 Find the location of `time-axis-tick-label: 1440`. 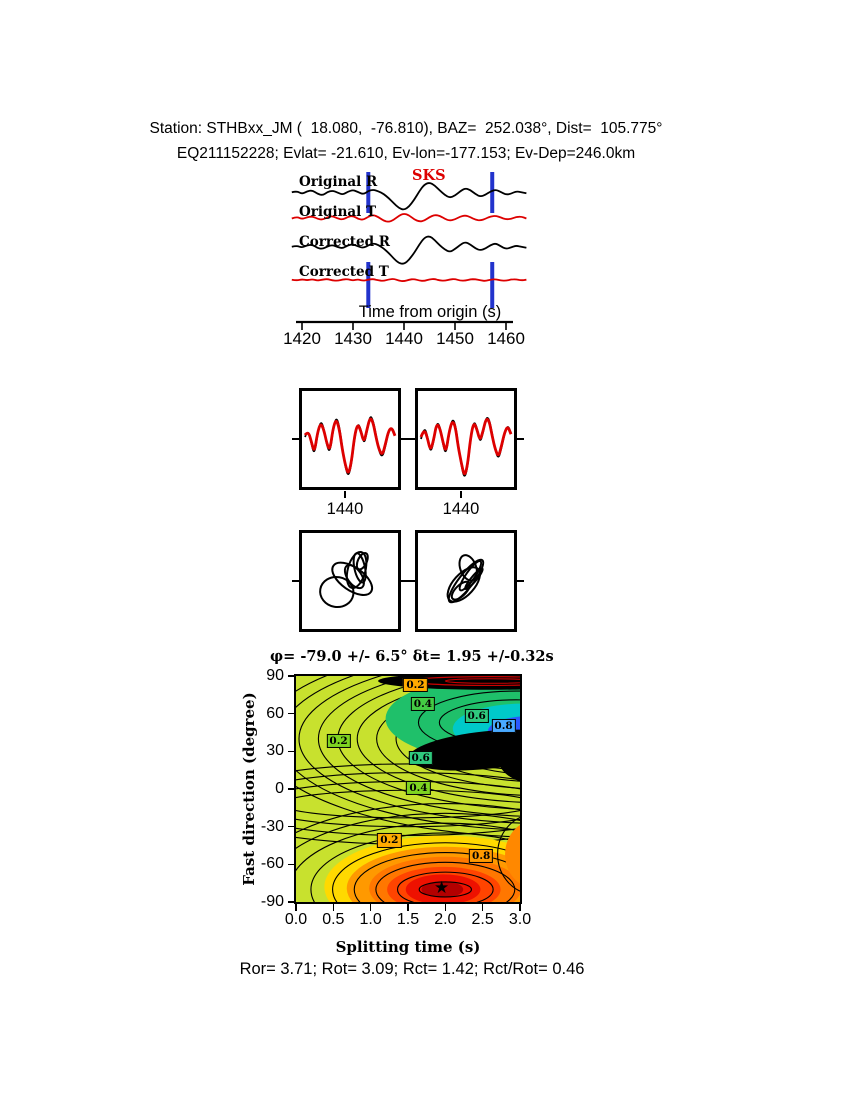

time-axis-tick-label: 1440 is located at coordinates (404, 338).